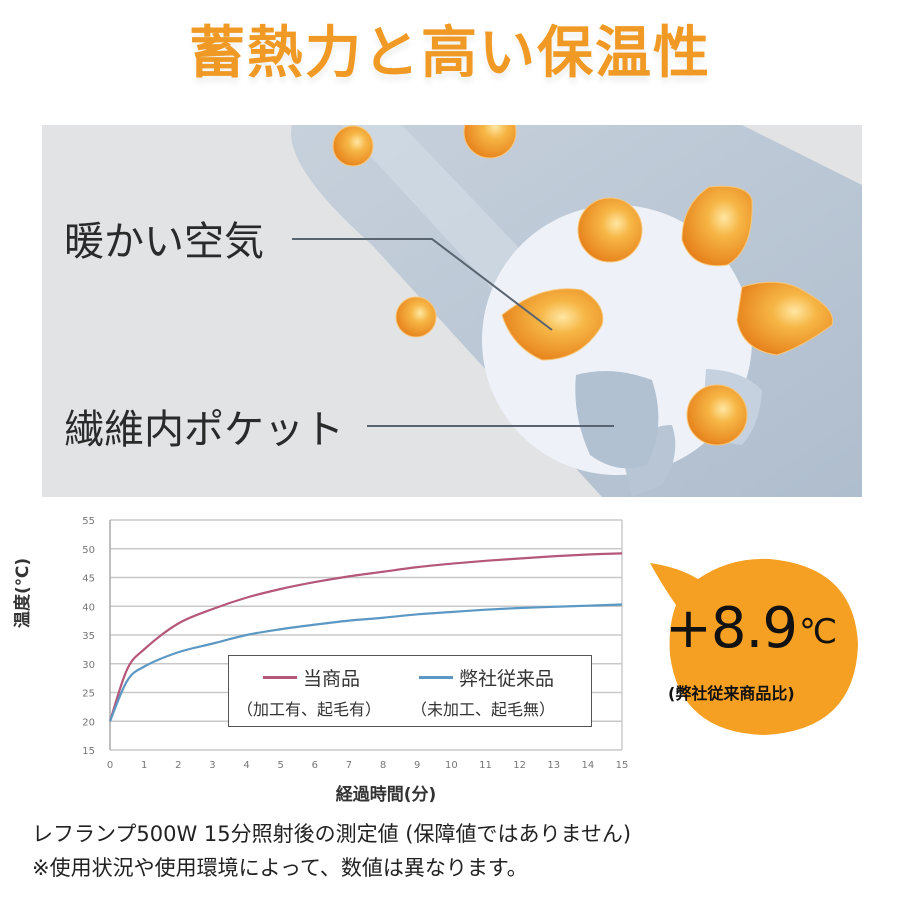 This screenshot has height=900, width=900. I want to click on y-axis-label: 温度(℃), so click(23, 592).